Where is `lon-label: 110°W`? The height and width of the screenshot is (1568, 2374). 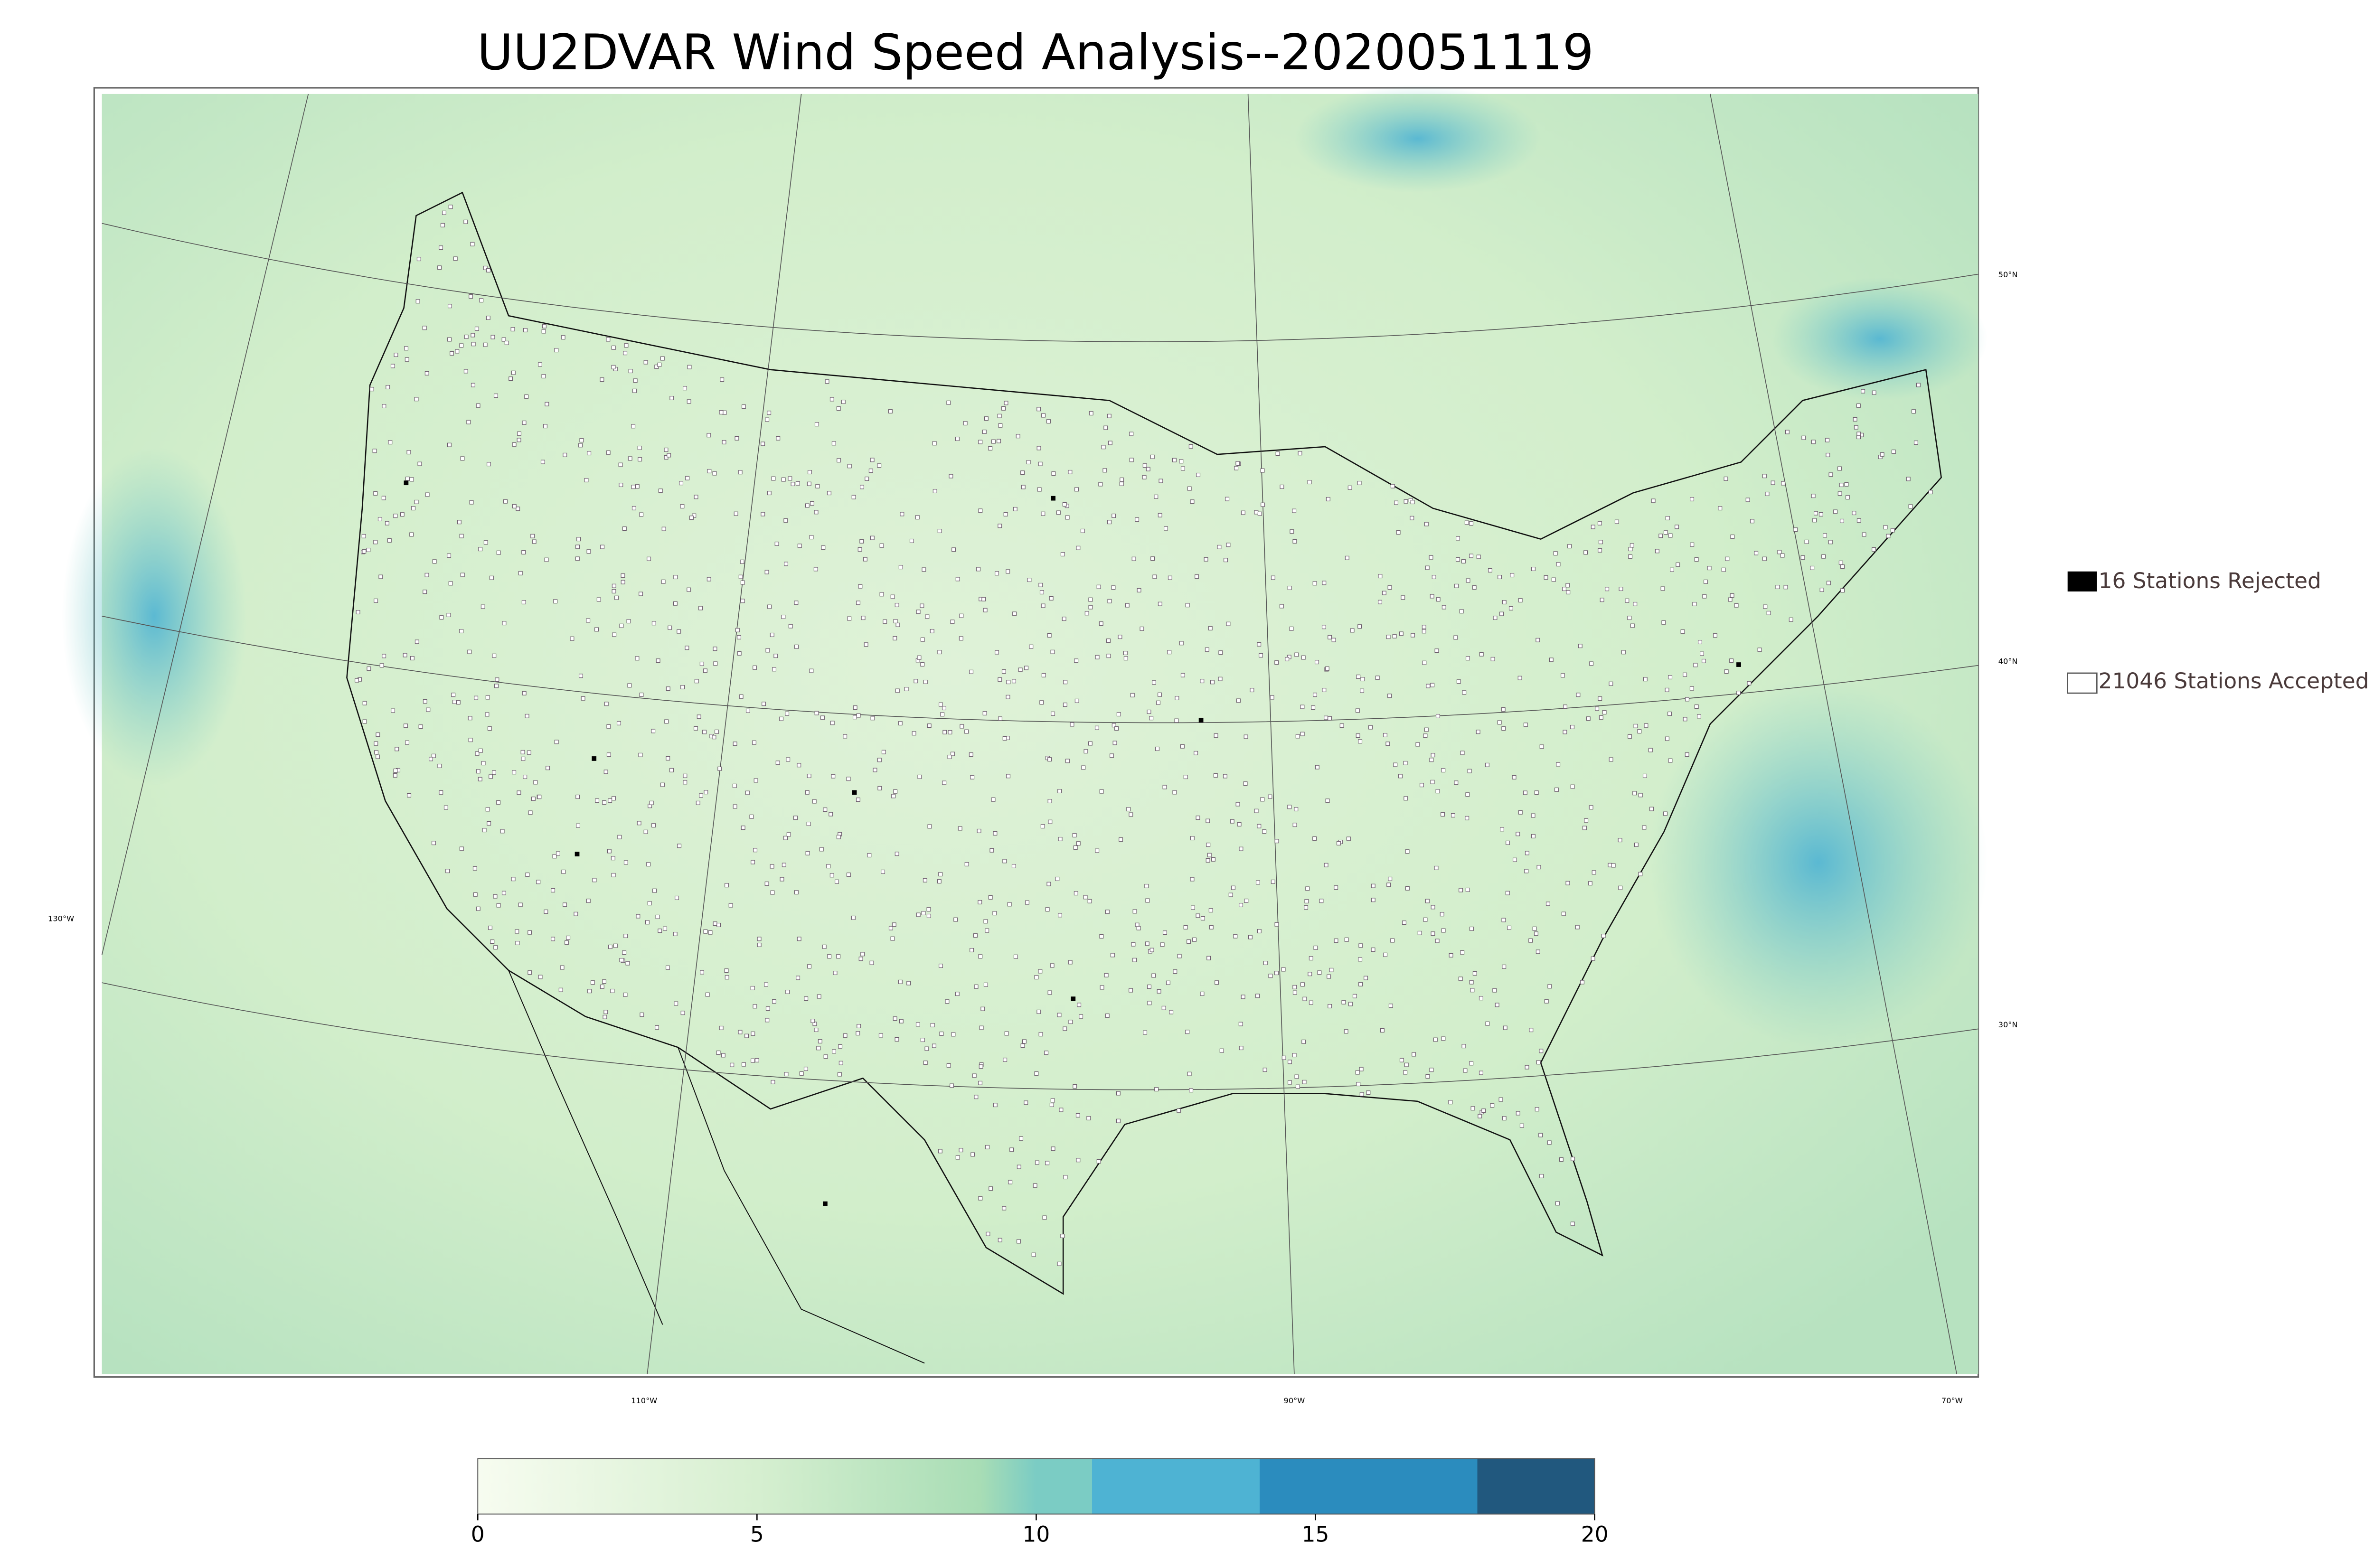 lon-label: 110°W is located at coordinates (644, 1400).